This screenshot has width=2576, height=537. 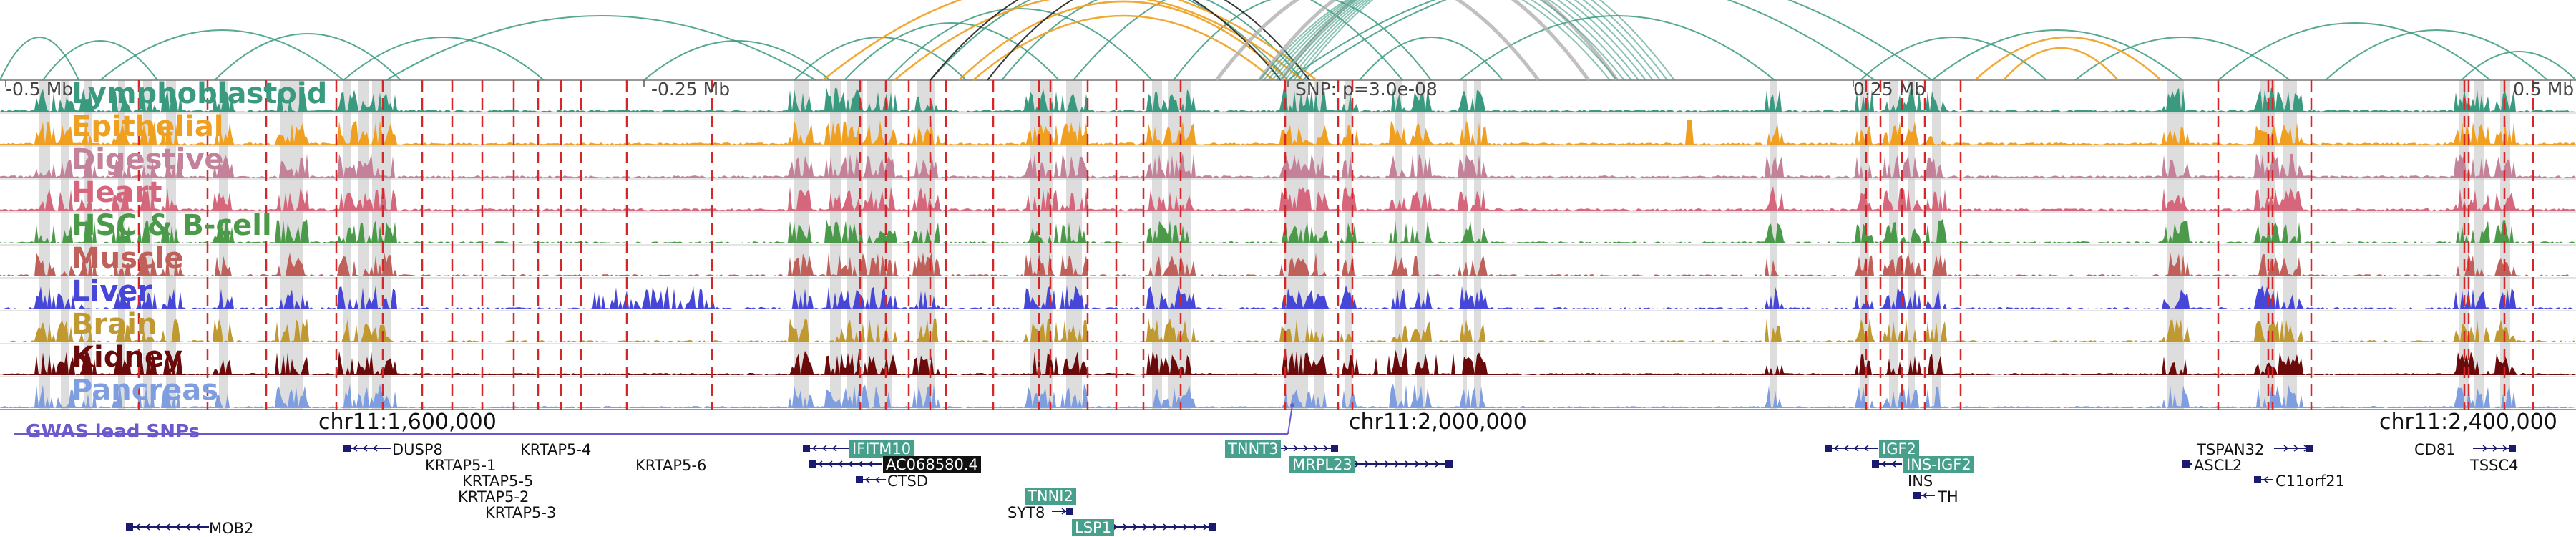 What do you see at coordinates (556, 449) in the screenshot?
I see `gene-krtap5-4: KRTAP5-4` at bounding box center [556, 449].